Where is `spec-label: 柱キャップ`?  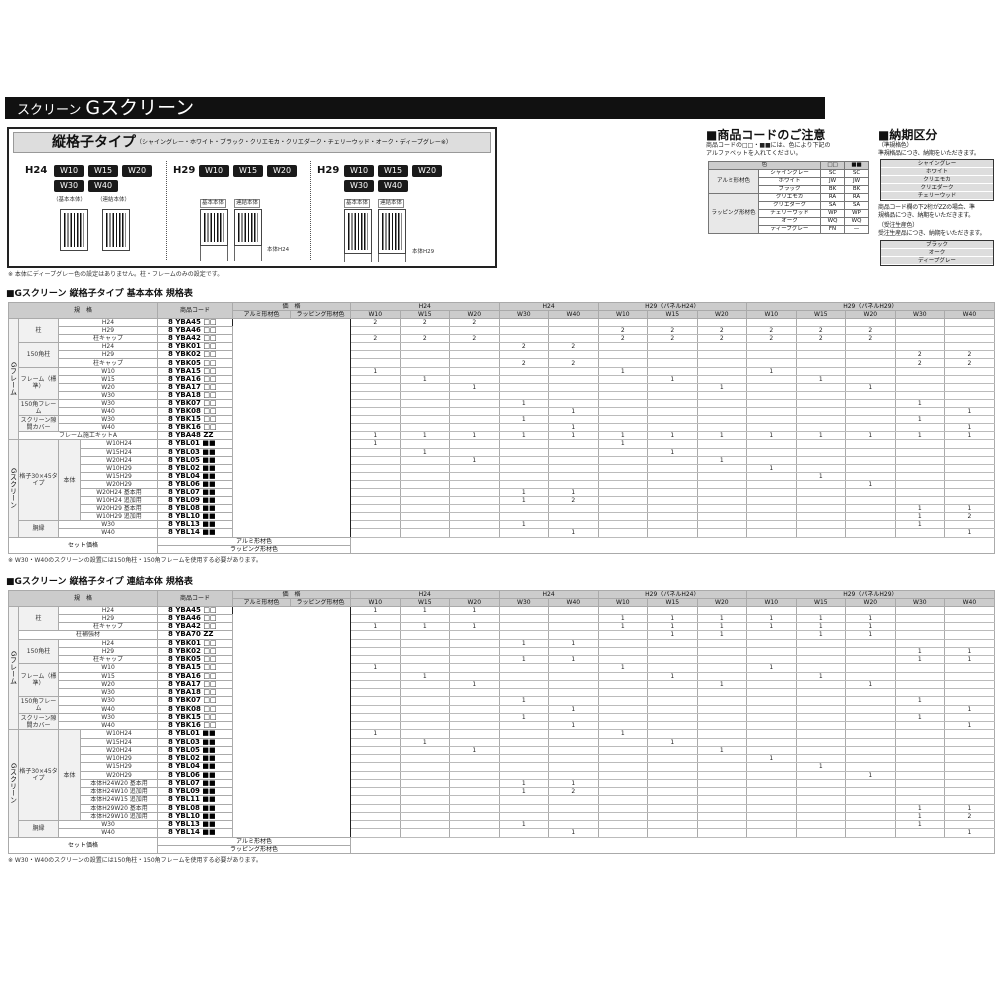 spec-label: 柱キャップ is located at coordinates (108, 363).